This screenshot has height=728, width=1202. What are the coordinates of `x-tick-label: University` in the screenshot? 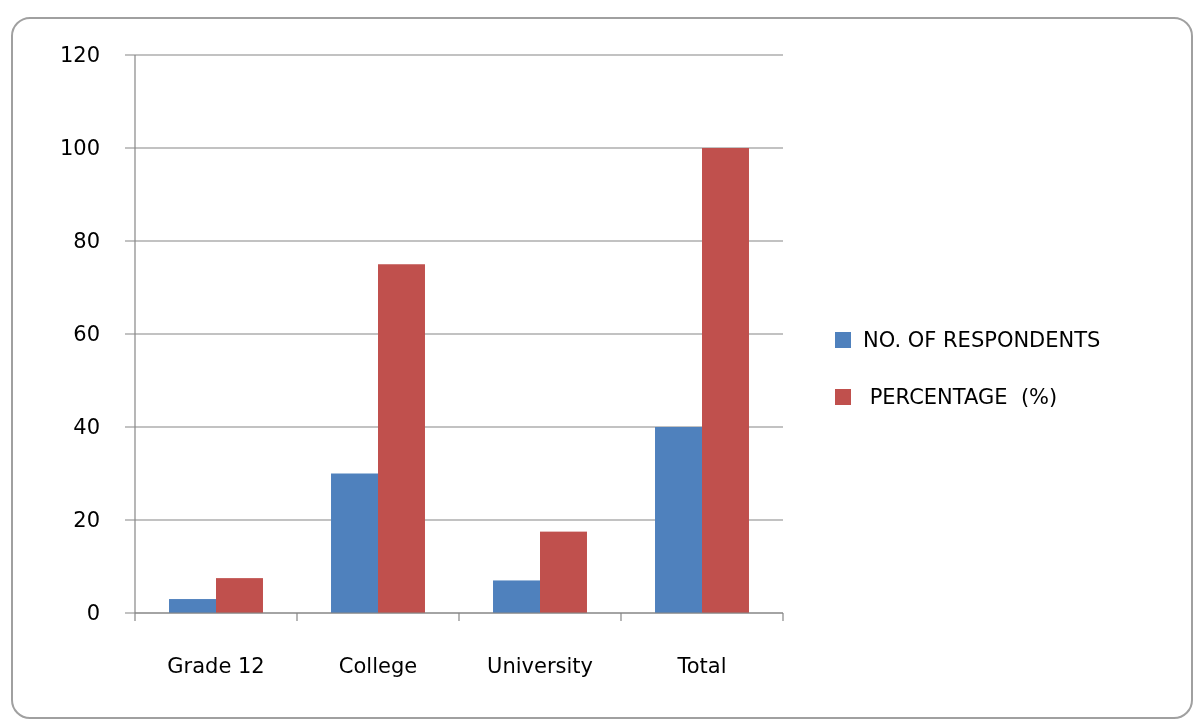 It's located at (540, 666).